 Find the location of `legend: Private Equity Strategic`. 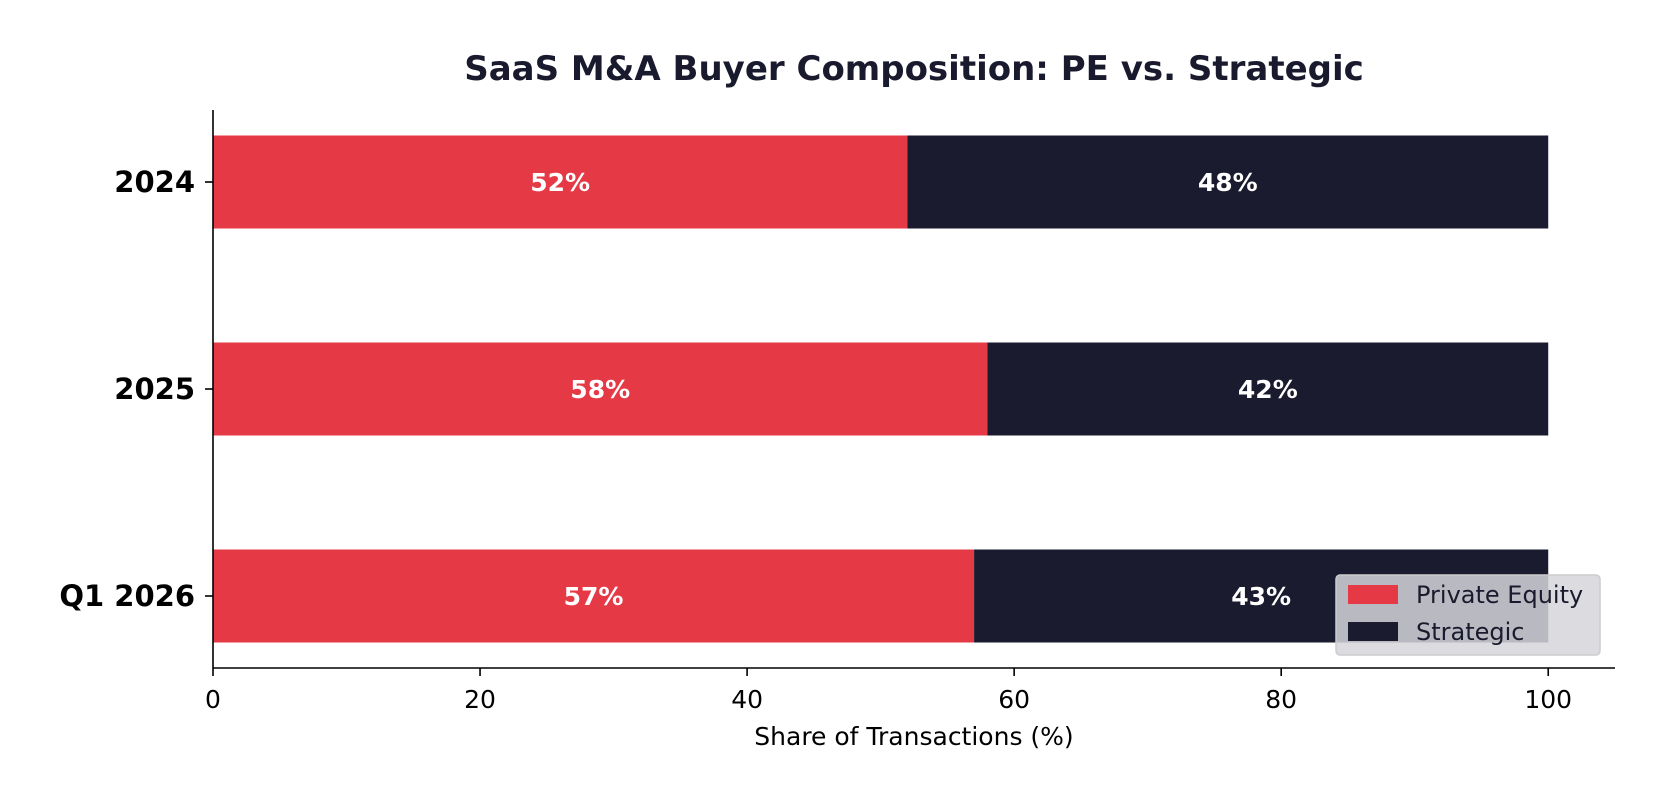

legend: Private Equity Strategic is located at coordinates (1468, 615).